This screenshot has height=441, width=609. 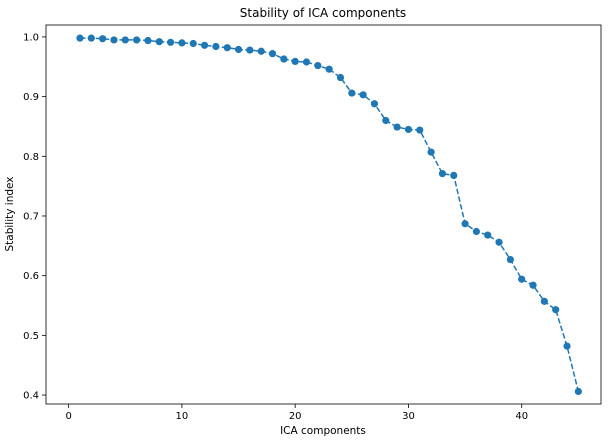 I want to click on x-tick-label: 20, so click(x=295, y=416).